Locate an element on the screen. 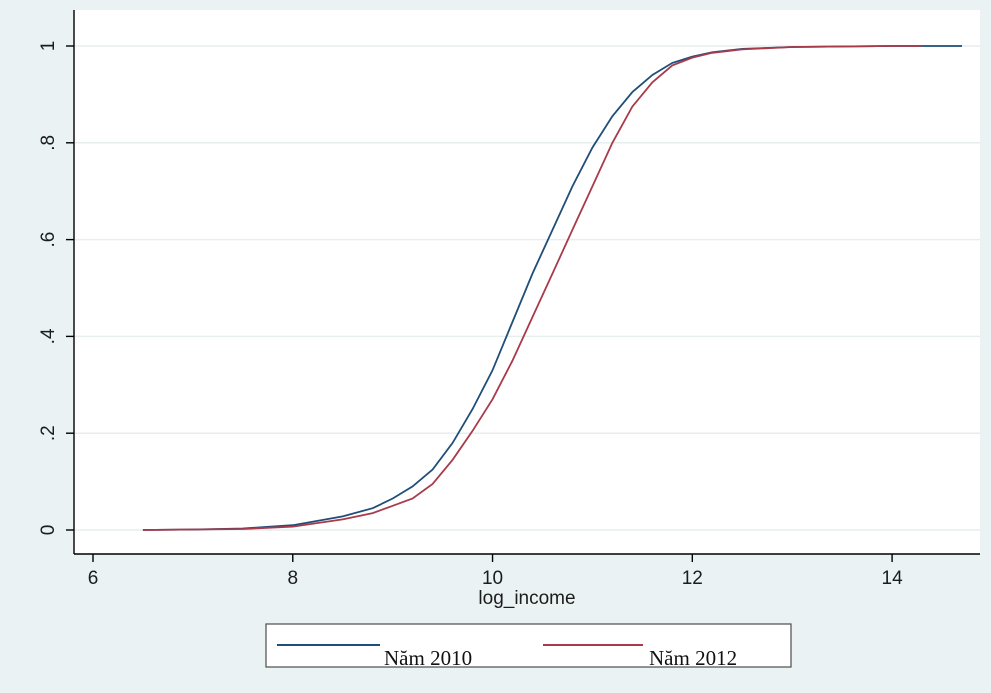 This screenshot has height=693, width=991. x-tick-label: 8 is located at coordinates (292, 578).